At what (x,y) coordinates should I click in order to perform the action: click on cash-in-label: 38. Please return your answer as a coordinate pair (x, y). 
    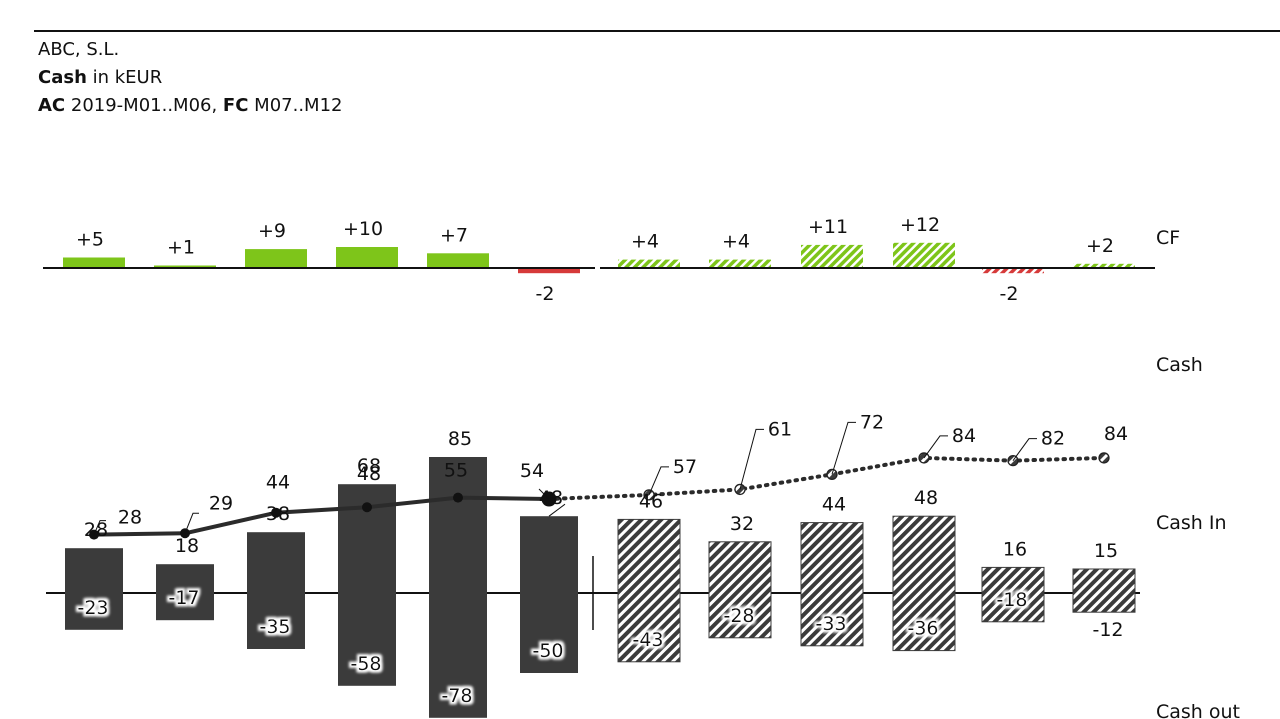
    Looking at the image, I should click on (278, 514).